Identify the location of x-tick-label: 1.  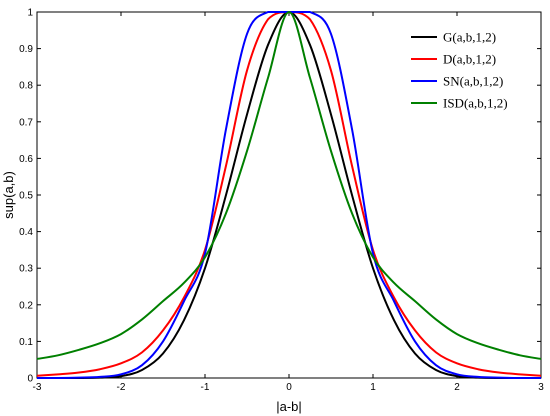
(373, 387).